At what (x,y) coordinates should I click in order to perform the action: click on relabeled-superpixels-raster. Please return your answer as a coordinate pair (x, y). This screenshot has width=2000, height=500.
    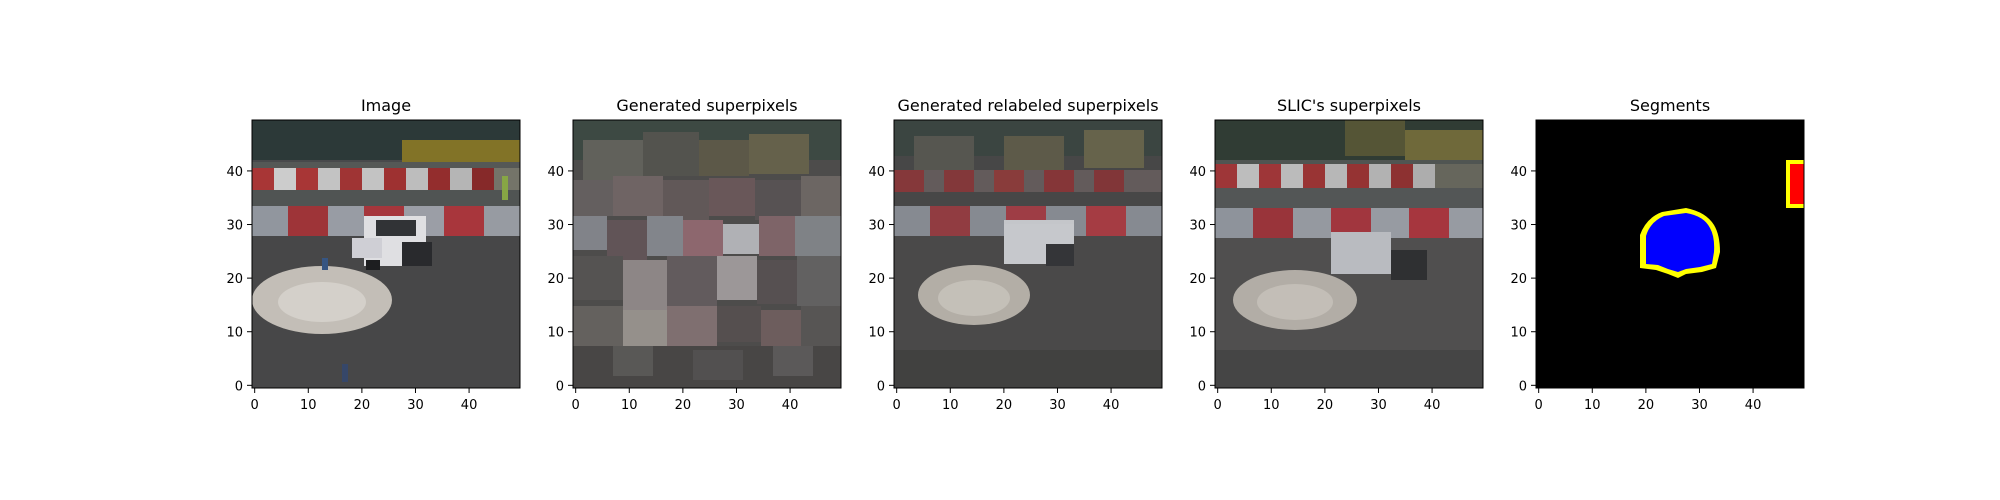
    Looking at the image, I should click on (1028, 254).